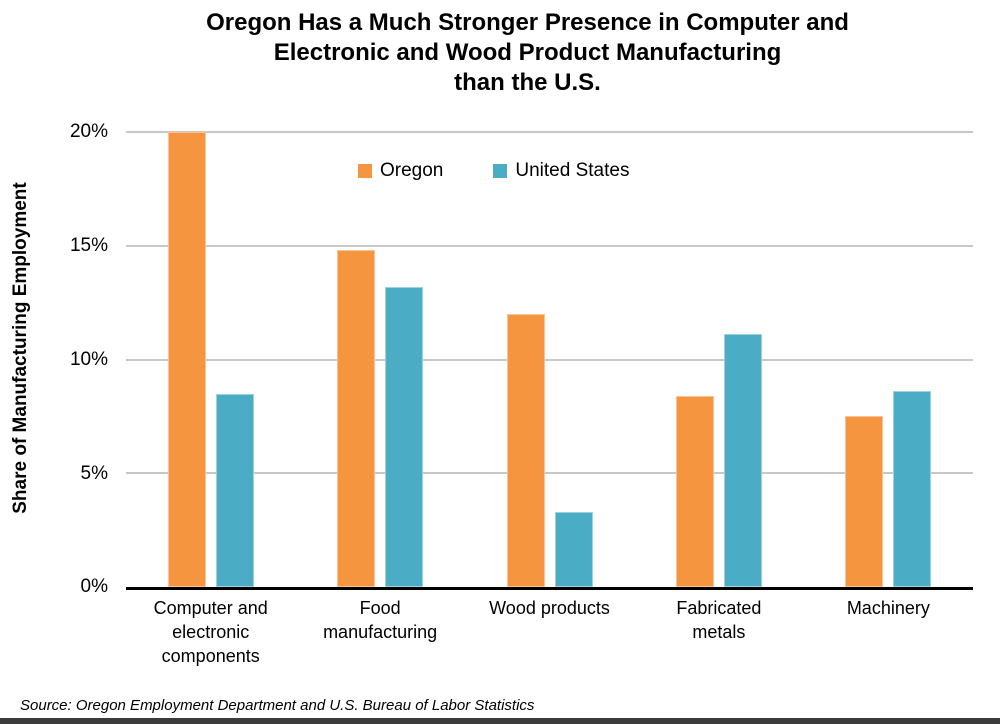 This screenshot has width=1000, height=724. I want to click on y-axis-tick-labels: 20% 15% 10% 5% 0%, so click(54, 359).